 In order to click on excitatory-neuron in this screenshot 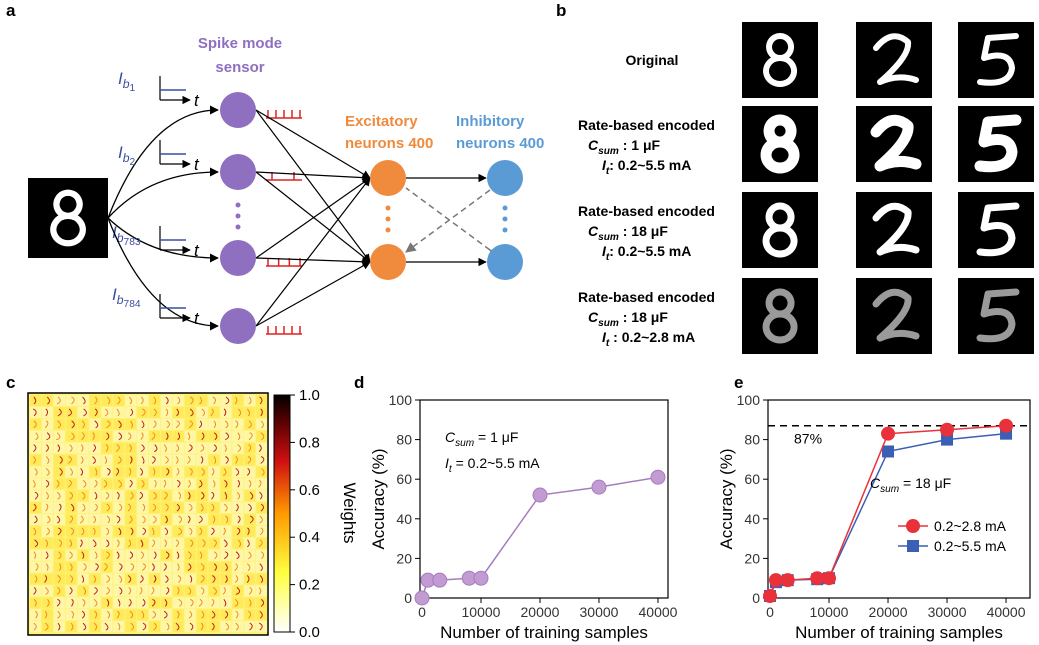, I will do `click(388, 262)`.